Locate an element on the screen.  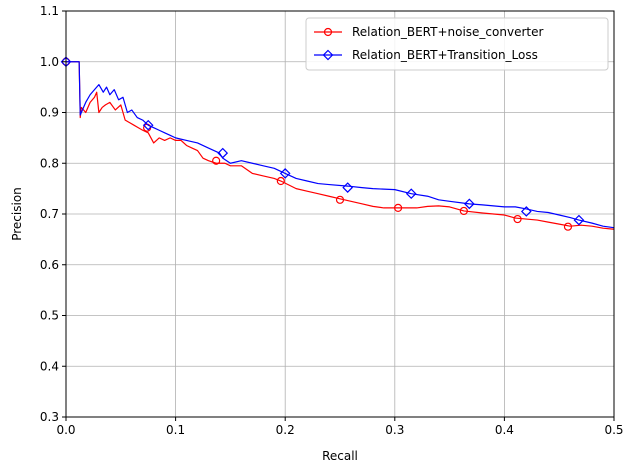
legend-item: Relation_BERT+noise_converter is located at coordinates (428, 32).